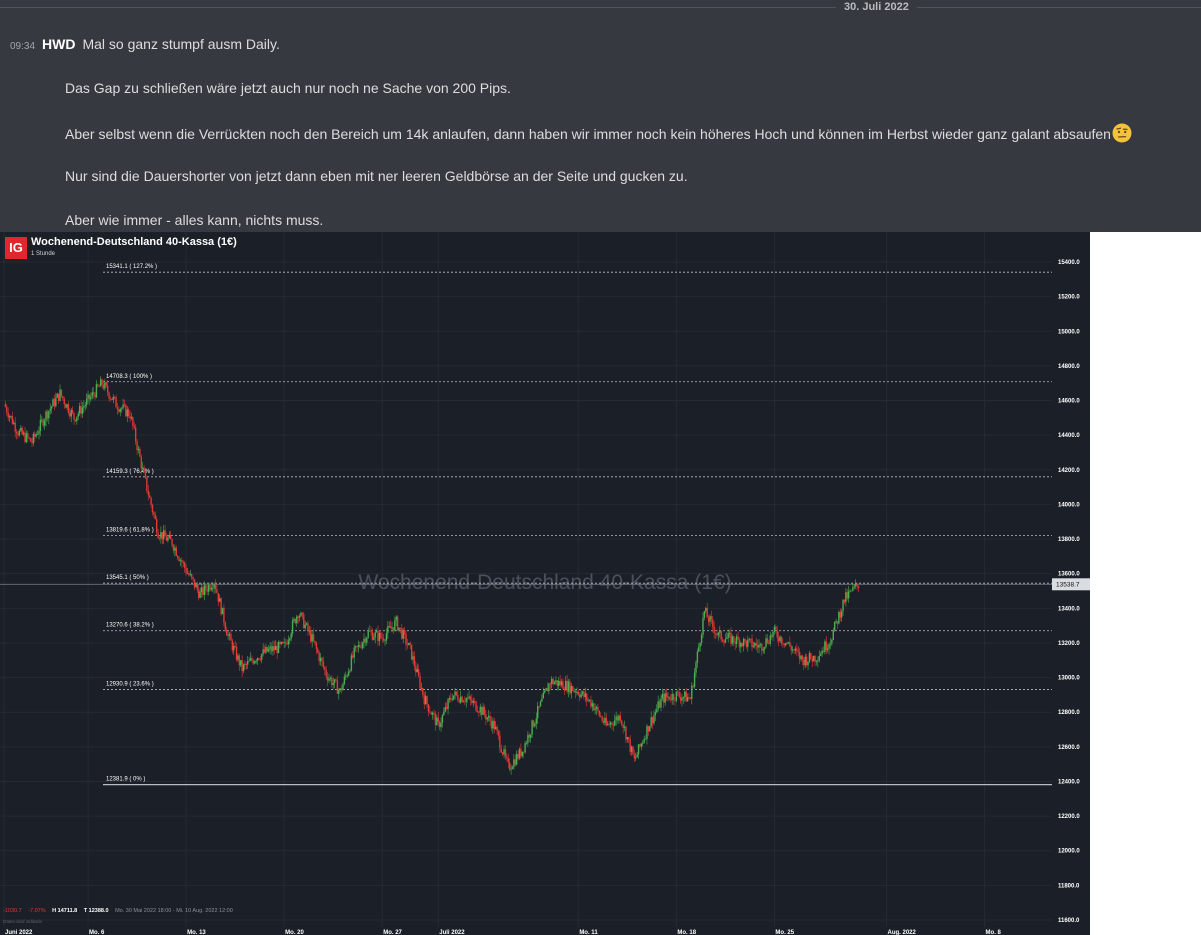 This screenshot has height=935, width=1201. Describe the element at coordinates (1069, 332) in the screenshot. I see `y-tick-label: 15000.0` at that location.